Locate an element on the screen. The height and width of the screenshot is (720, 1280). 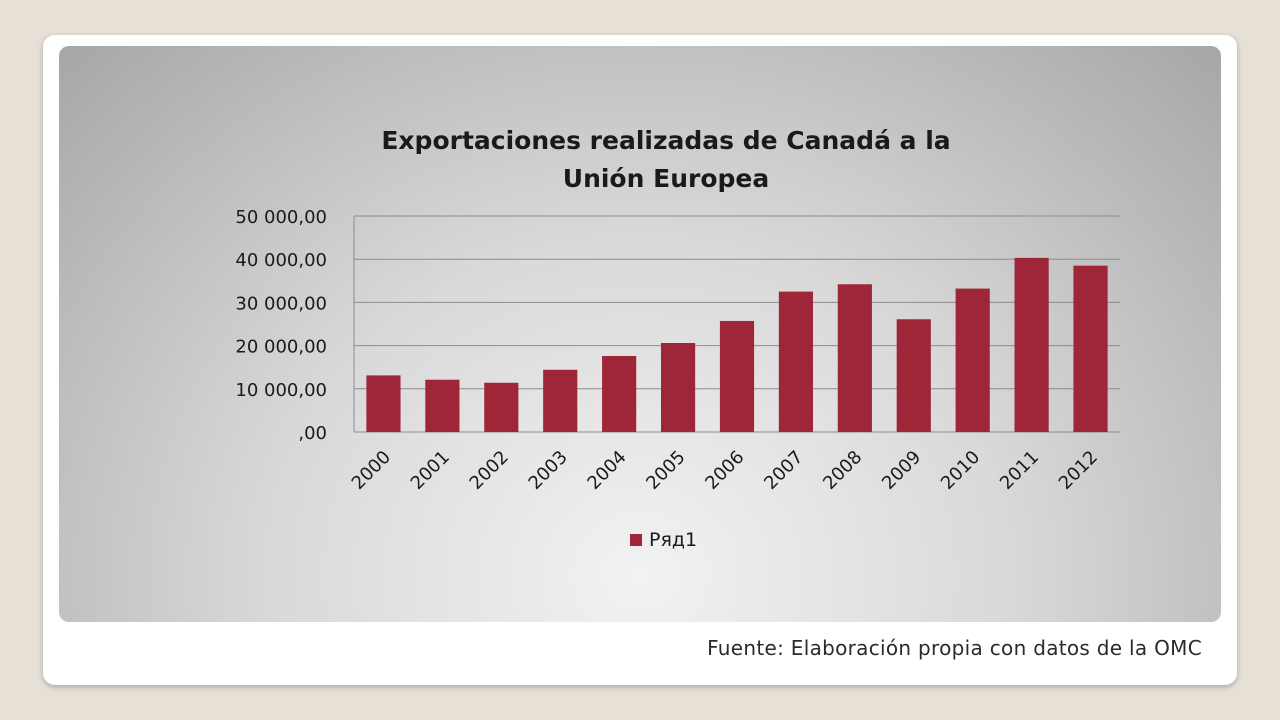
legend-swatch is located at coordinates (636, 540).